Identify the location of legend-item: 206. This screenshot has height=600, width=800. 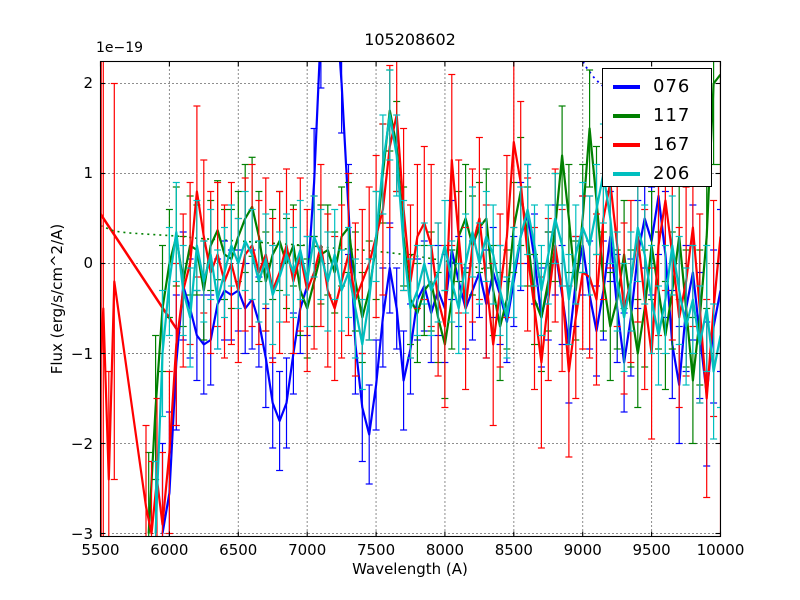
(662, 173).